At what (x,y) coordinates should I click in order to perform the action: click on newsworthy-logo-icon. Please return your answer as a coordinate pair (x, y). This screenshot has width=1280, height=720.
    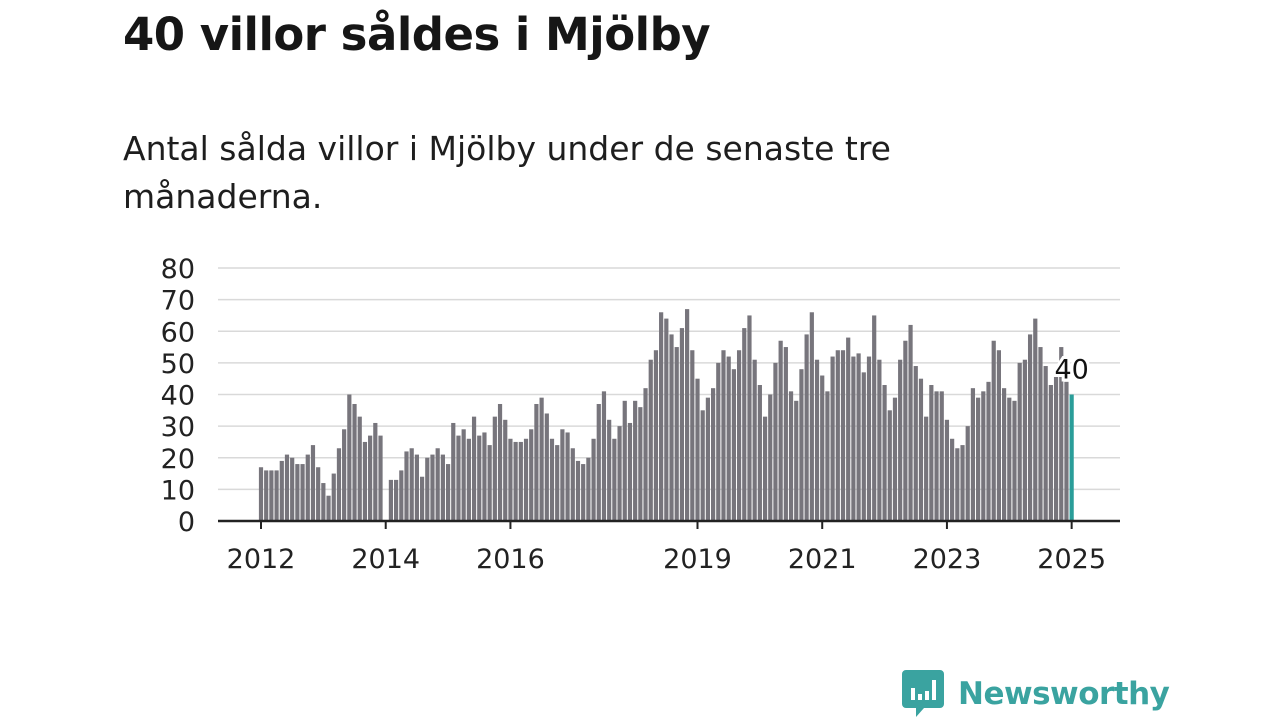
    Looking at the image, I should click on (923, 693).